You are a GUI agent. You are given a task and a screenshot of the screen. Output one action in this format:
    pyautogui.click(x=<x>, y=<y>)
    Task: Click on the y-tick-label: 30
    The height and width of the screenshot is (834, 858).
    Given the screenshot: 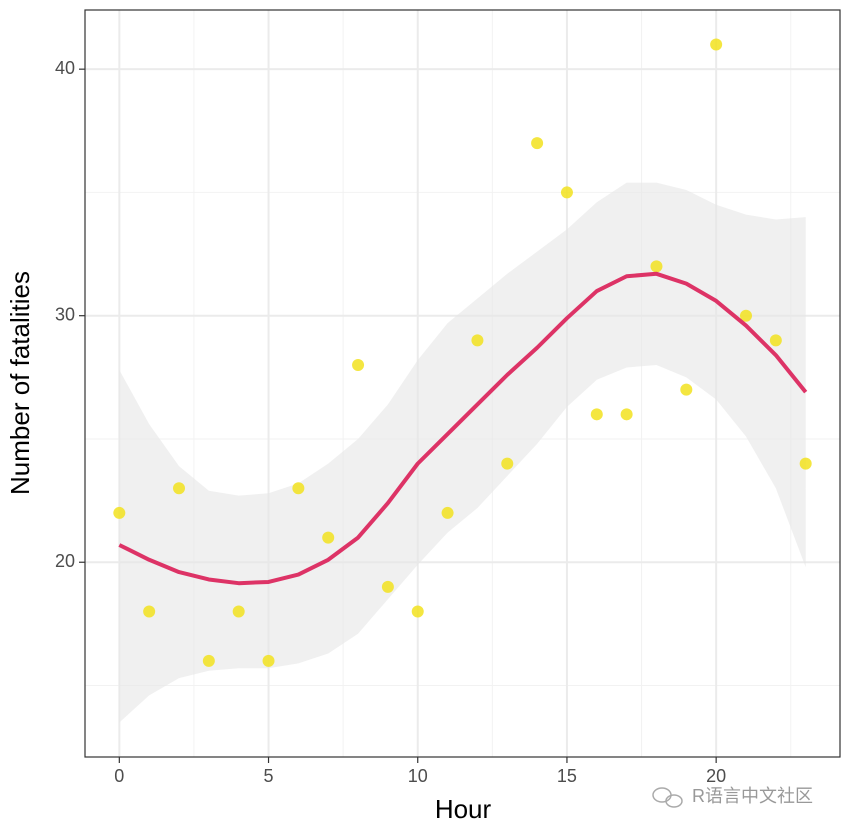 What is the action you would take?
    pyautogui.click(x=65, y=314)
    